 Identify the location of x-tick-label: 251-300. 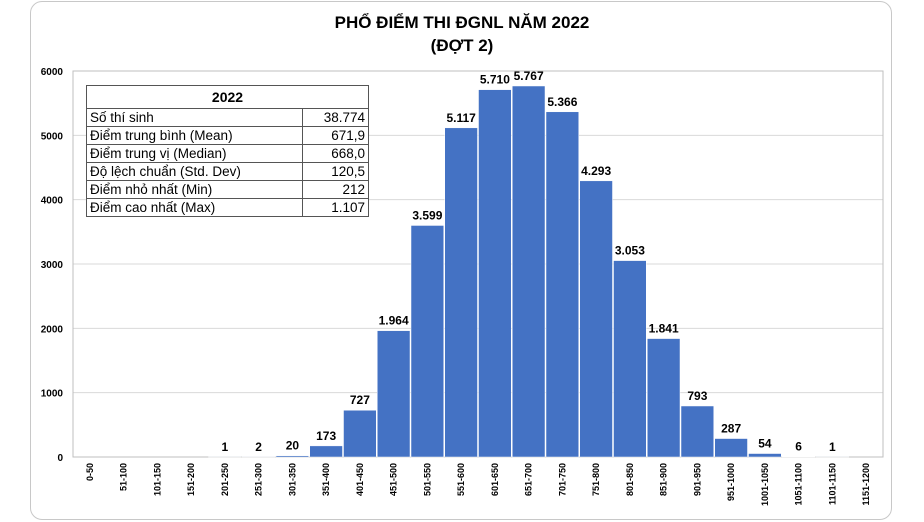
(259, 479).